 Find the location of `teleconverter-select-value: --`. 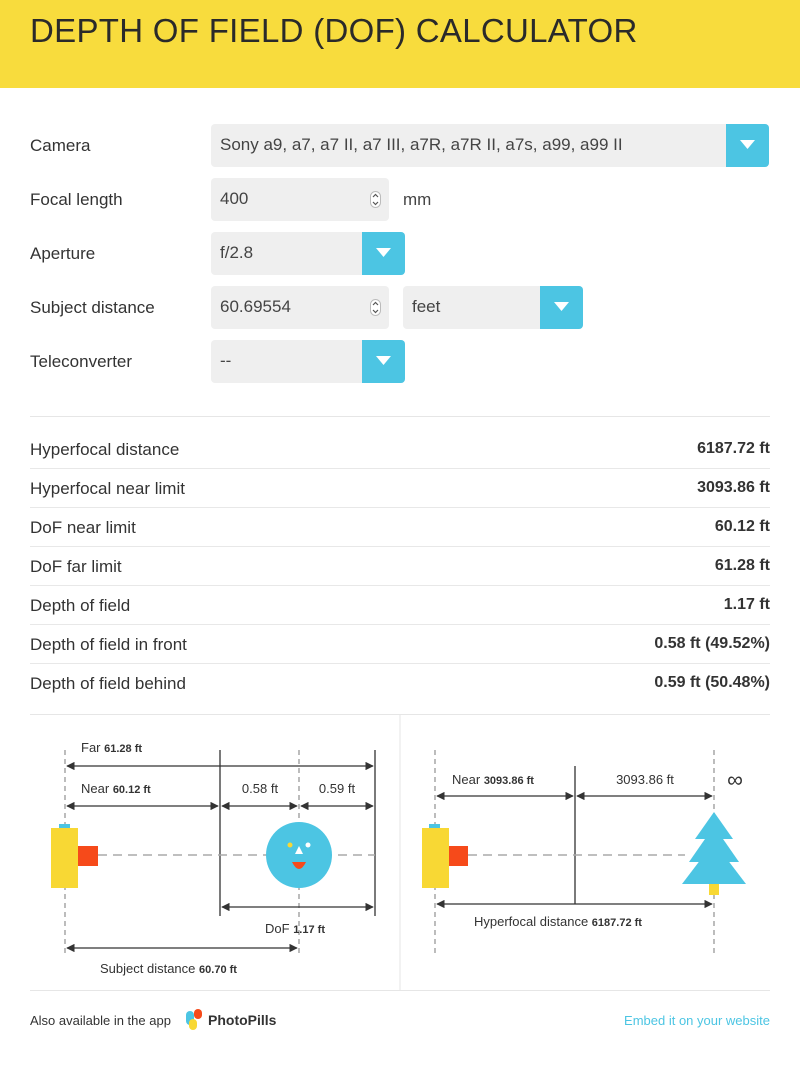

teleconverter-select-value: -- is located at coordinates (226, 360).